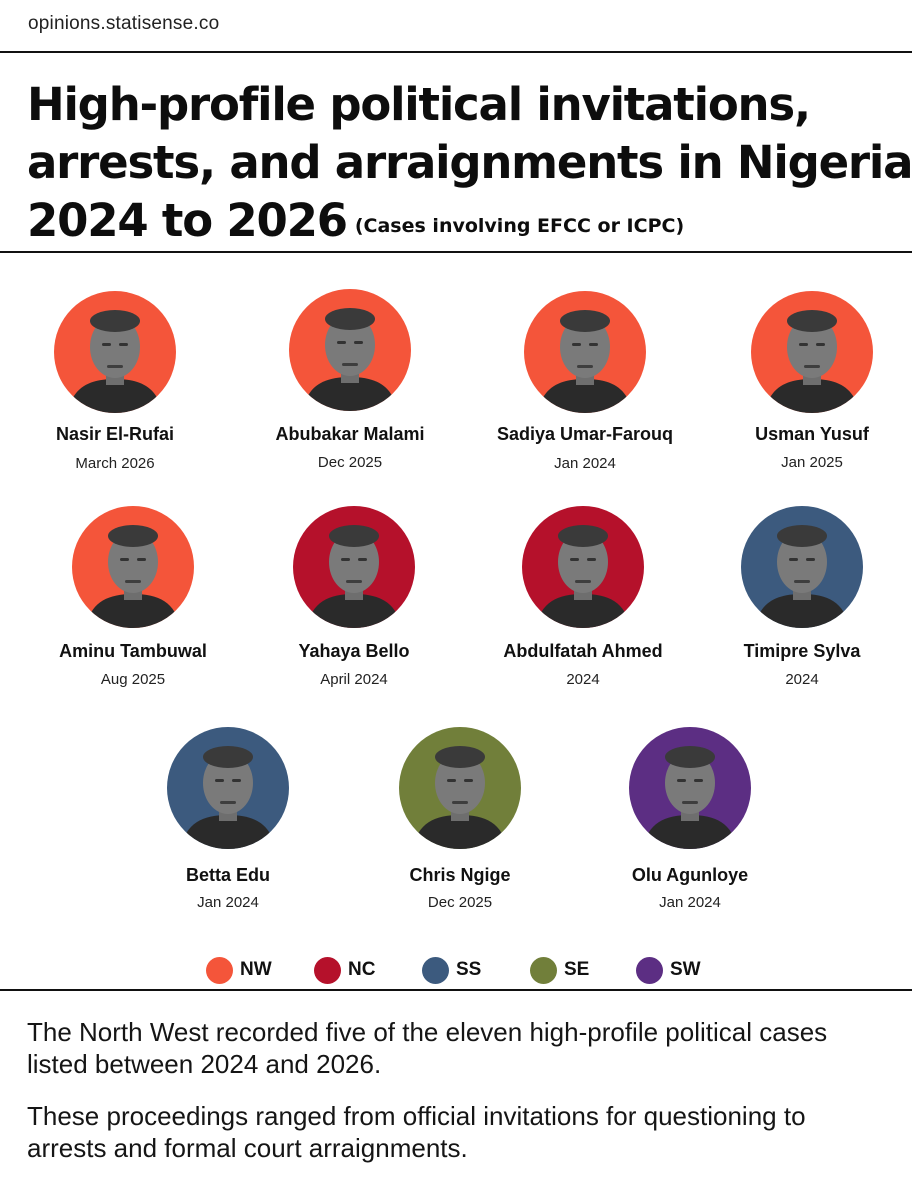  What do you see at coordinates (187, 220) in the screenshot?
I see `title-years: 2024 to 2026` at bounding box center [187, 220].